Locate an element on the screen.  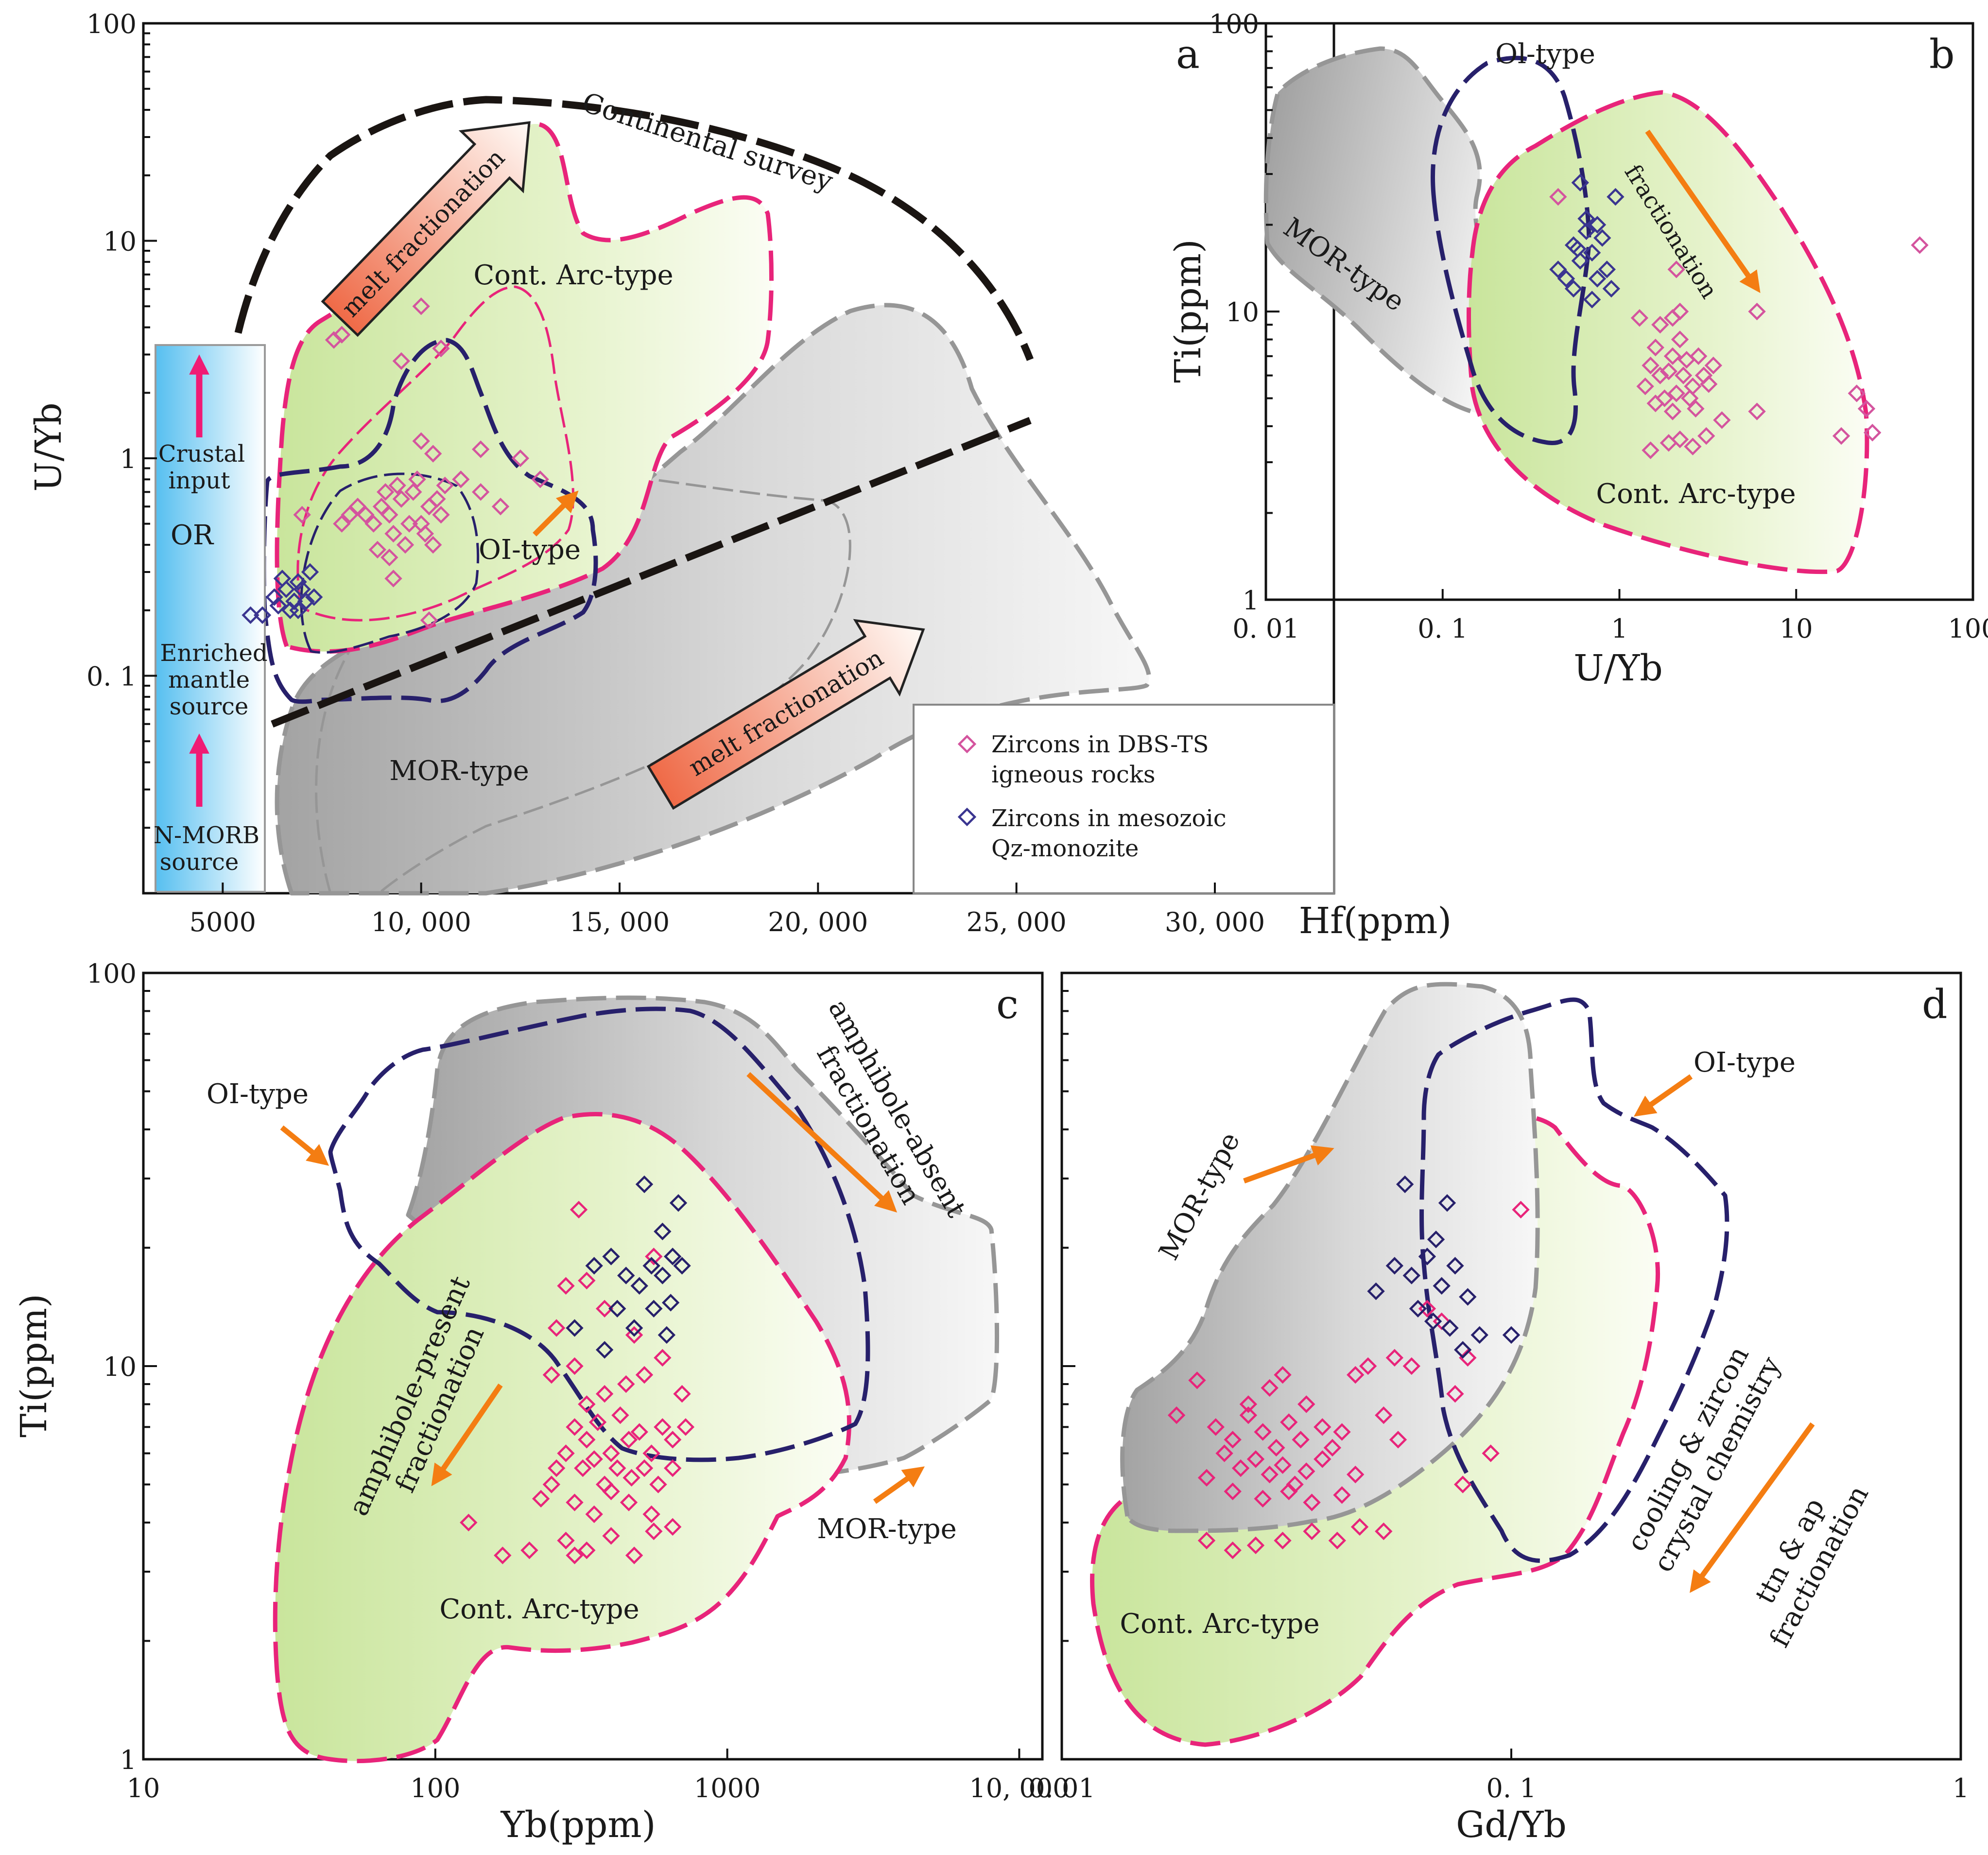
panel-b-letter: b is located at coordinates (1942, 55).